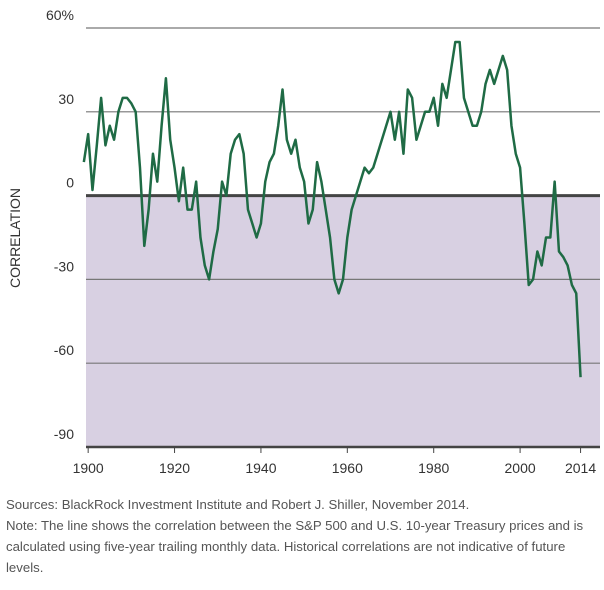 This screenshot has height=590, width=604. I want to click on y-tick-label: -60, so click(64, 350).